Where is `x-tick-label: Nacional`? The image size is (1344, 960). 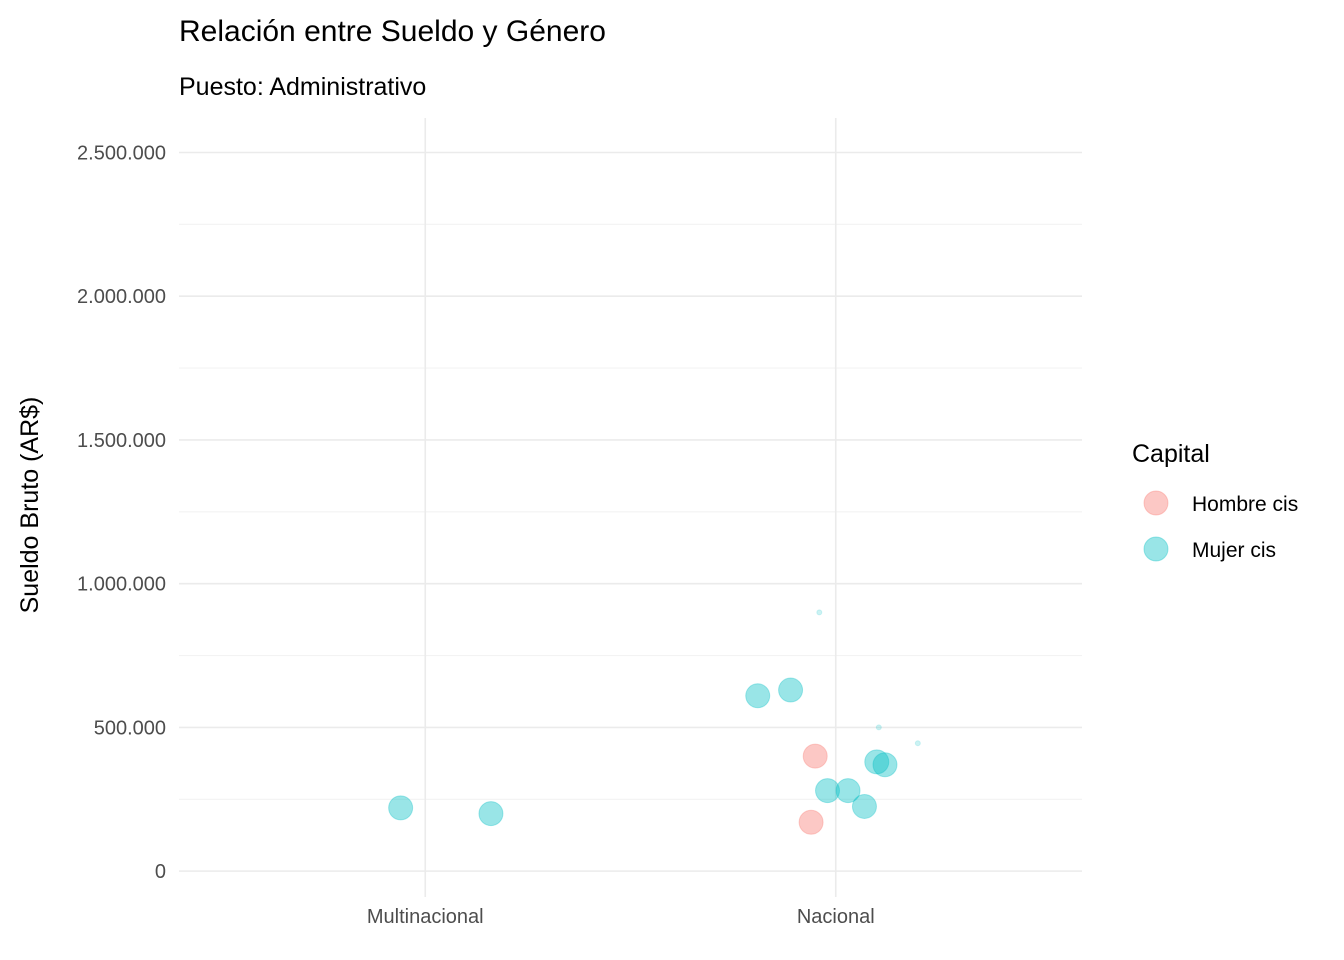 x-tick-label: Nacional is located at coordinates (836, 917).